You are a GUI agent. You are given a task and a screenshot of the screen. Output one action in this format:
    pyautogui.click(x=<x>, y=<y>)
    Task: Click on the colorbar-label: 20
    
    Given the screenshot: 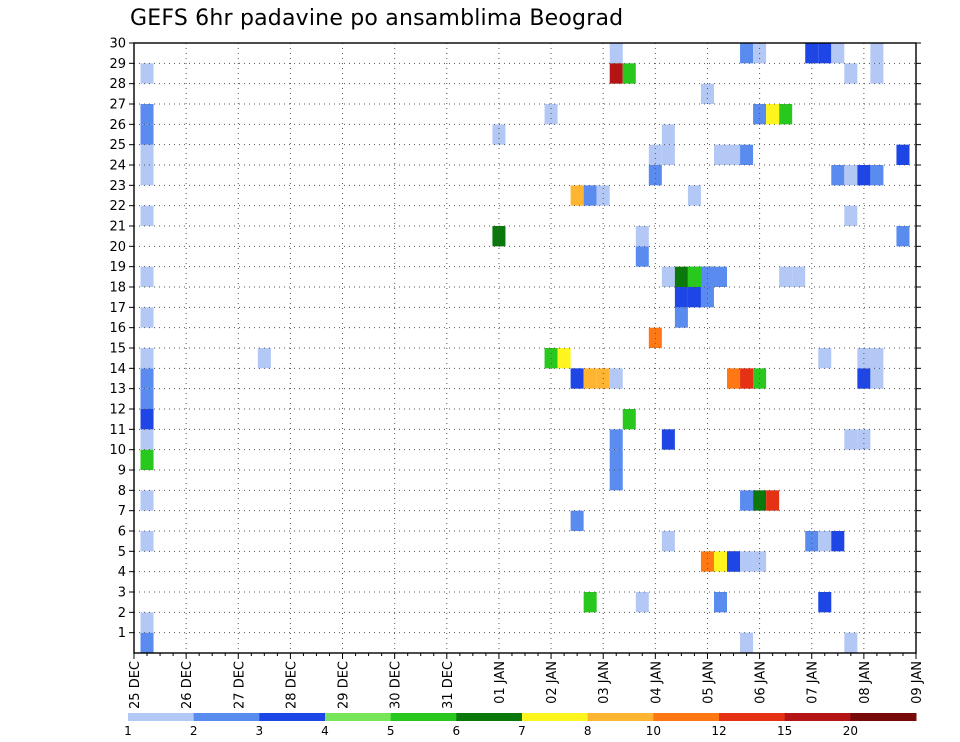 What is the action you would take?
    pyautogui.click(x=850, y=731)
    